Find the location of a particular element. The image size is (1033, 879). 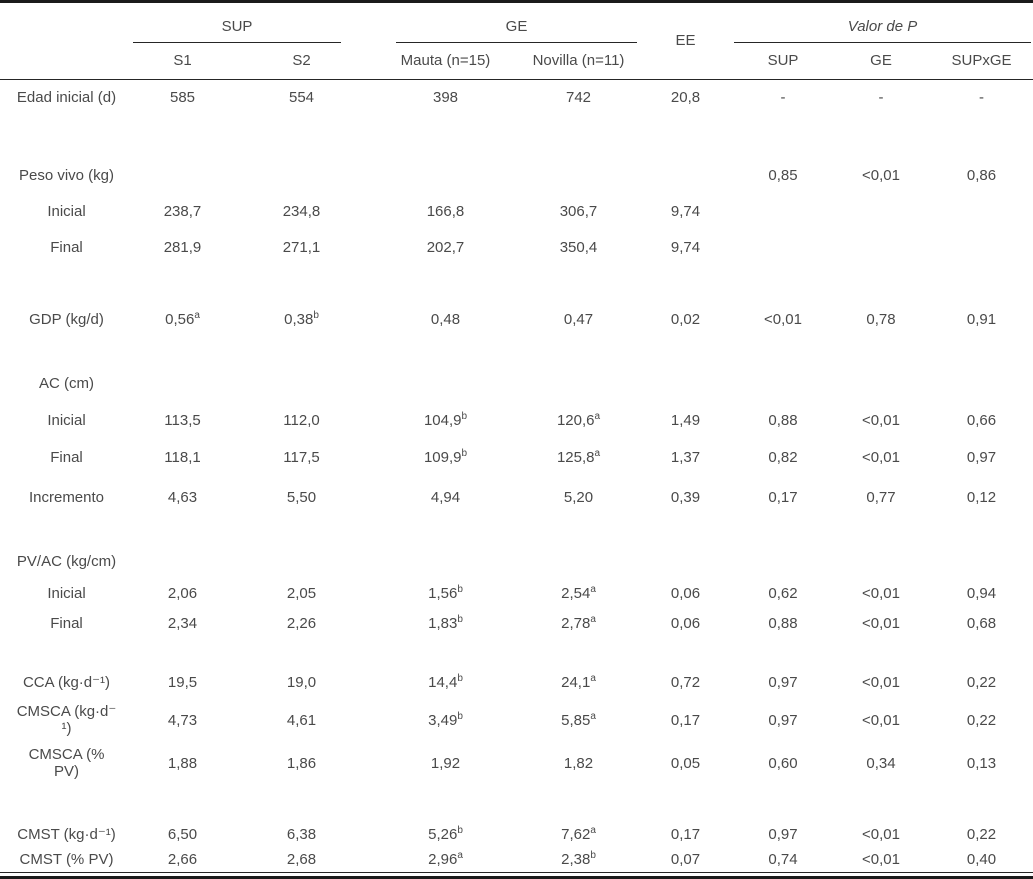

value-cell: 24,1a is located at coordinates (578, 682).